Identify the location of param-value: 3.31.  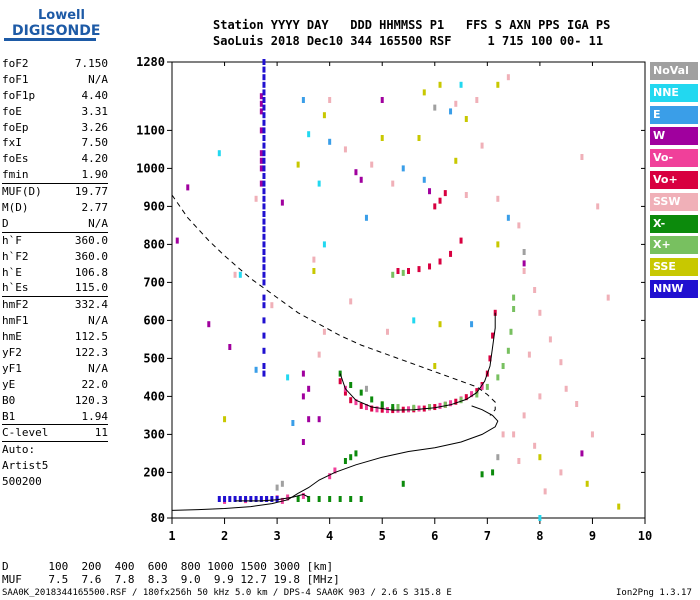
(95, 111).